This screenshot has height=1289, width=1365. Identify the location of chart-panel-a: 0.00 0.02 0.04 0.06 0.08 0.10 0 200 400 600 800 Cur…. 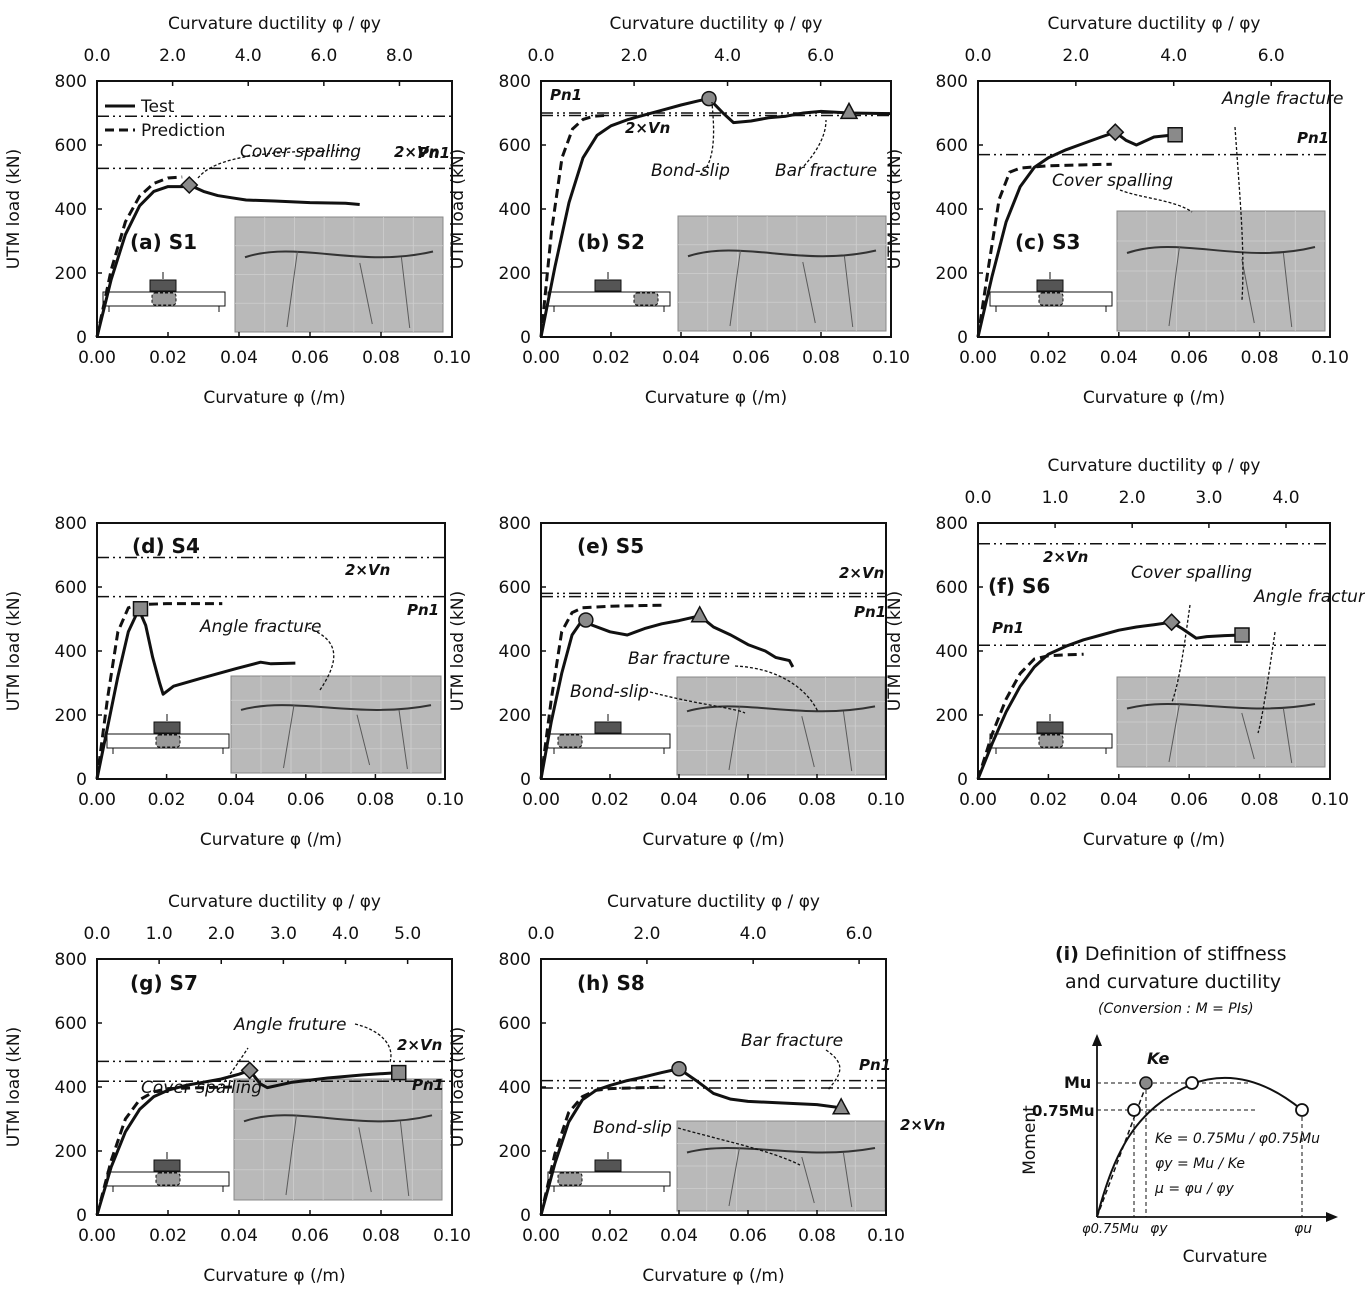
(237, 211).